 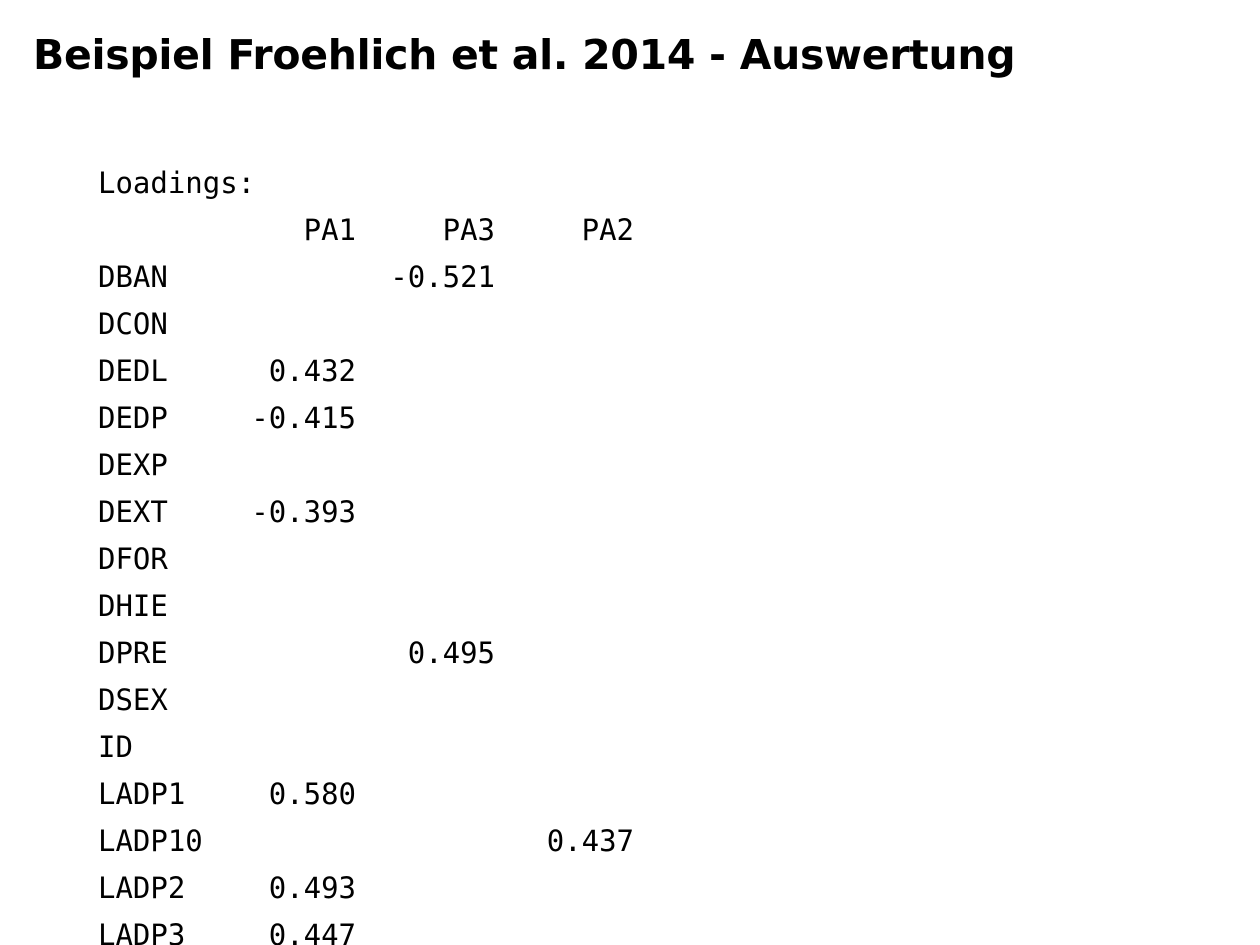 What do you see at coordinates (176, 324) in the screenshot?
I see `loadings-row: DCON` at bounding box center [176, 324].